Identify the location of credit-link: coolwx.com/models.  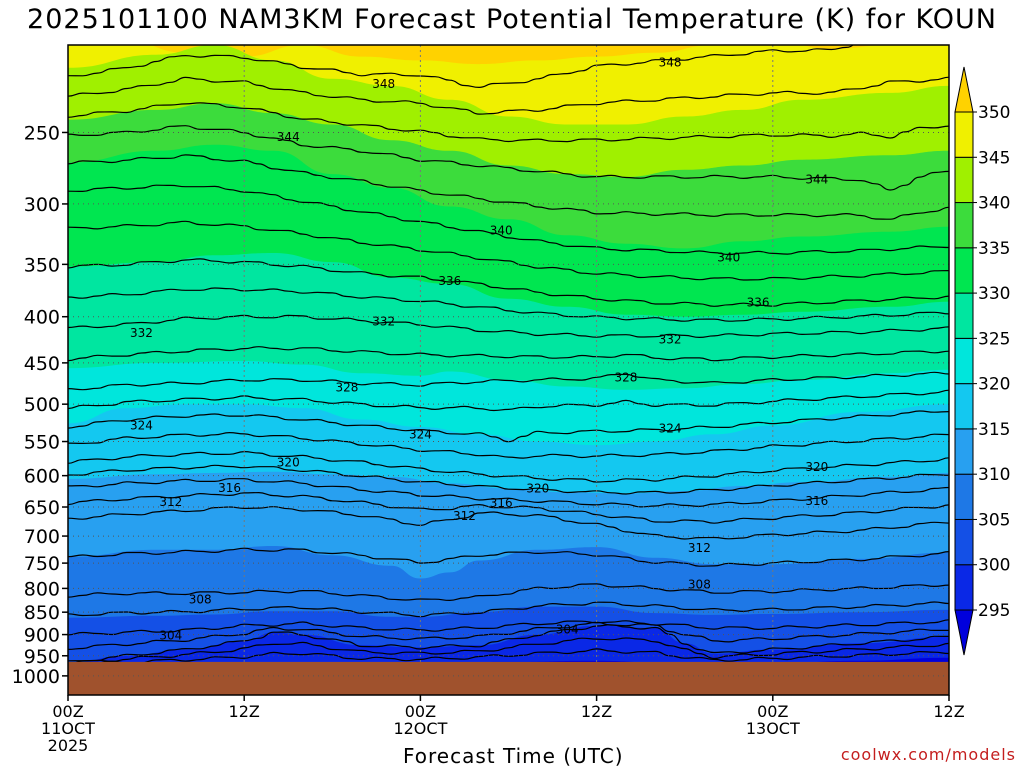
(928, 754).